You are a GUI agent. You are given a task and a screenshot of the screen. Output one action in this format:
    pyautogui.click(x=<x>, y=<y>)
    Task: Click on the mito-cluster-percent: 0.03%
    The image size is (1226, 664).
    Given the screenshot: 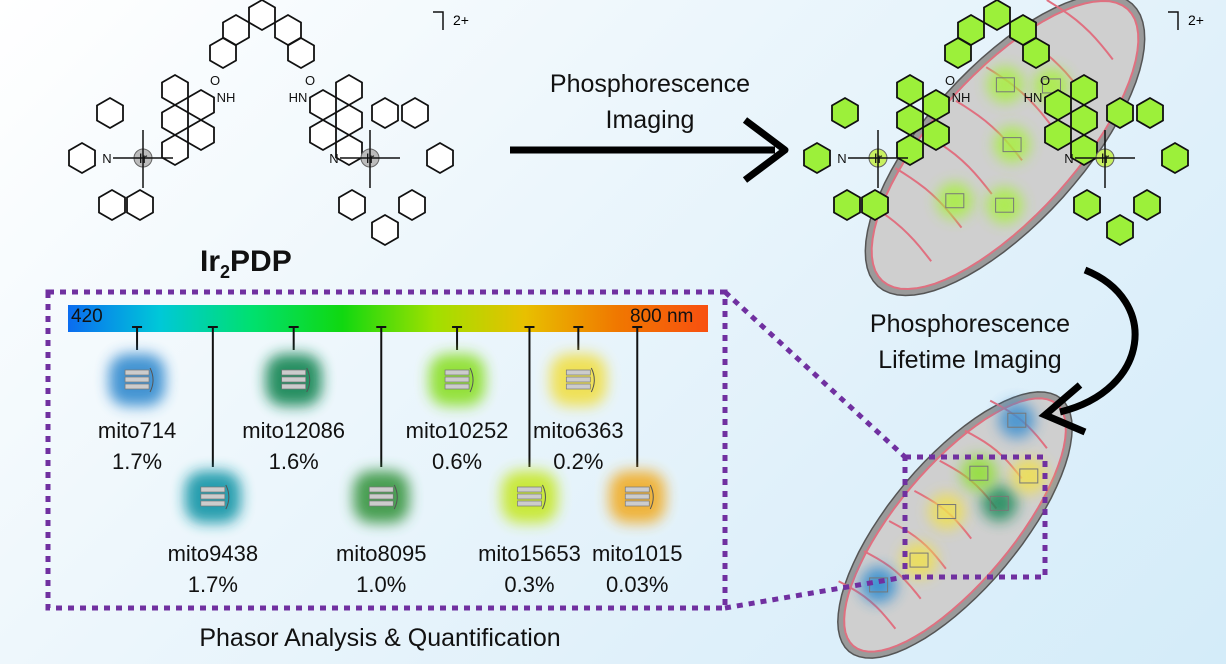 What is the action you would take?
    pyautogui.click(x=637, y=584)
    